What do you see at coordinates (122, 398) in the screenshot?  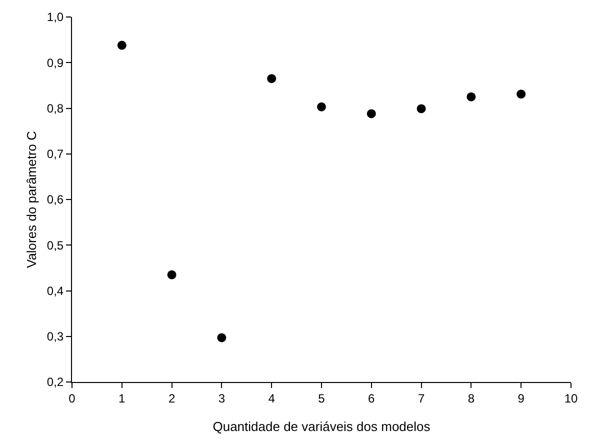 I see `x-tick-label: 1` at bounding box center [122, 398].